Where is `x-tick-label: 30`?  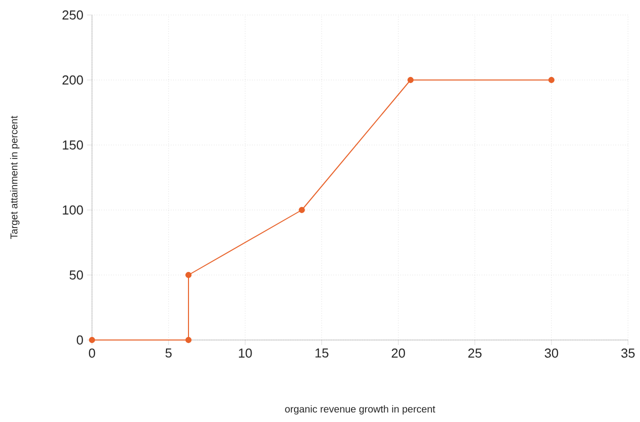 x-tick-label: 30 is located at coordinates (551, 353).